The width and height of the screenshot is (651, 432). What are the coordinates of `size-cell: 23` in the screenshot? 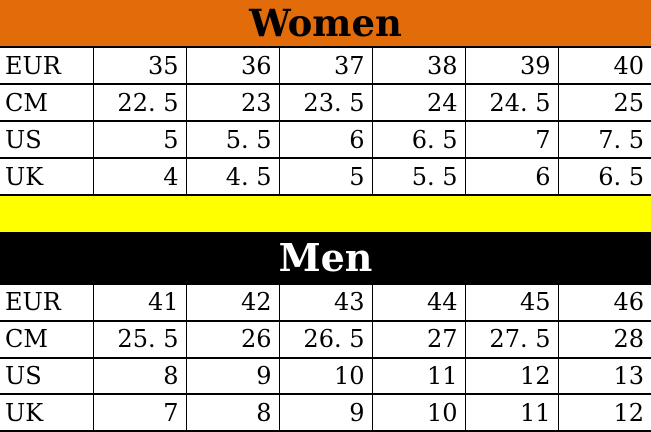 It's located at (232, 102).